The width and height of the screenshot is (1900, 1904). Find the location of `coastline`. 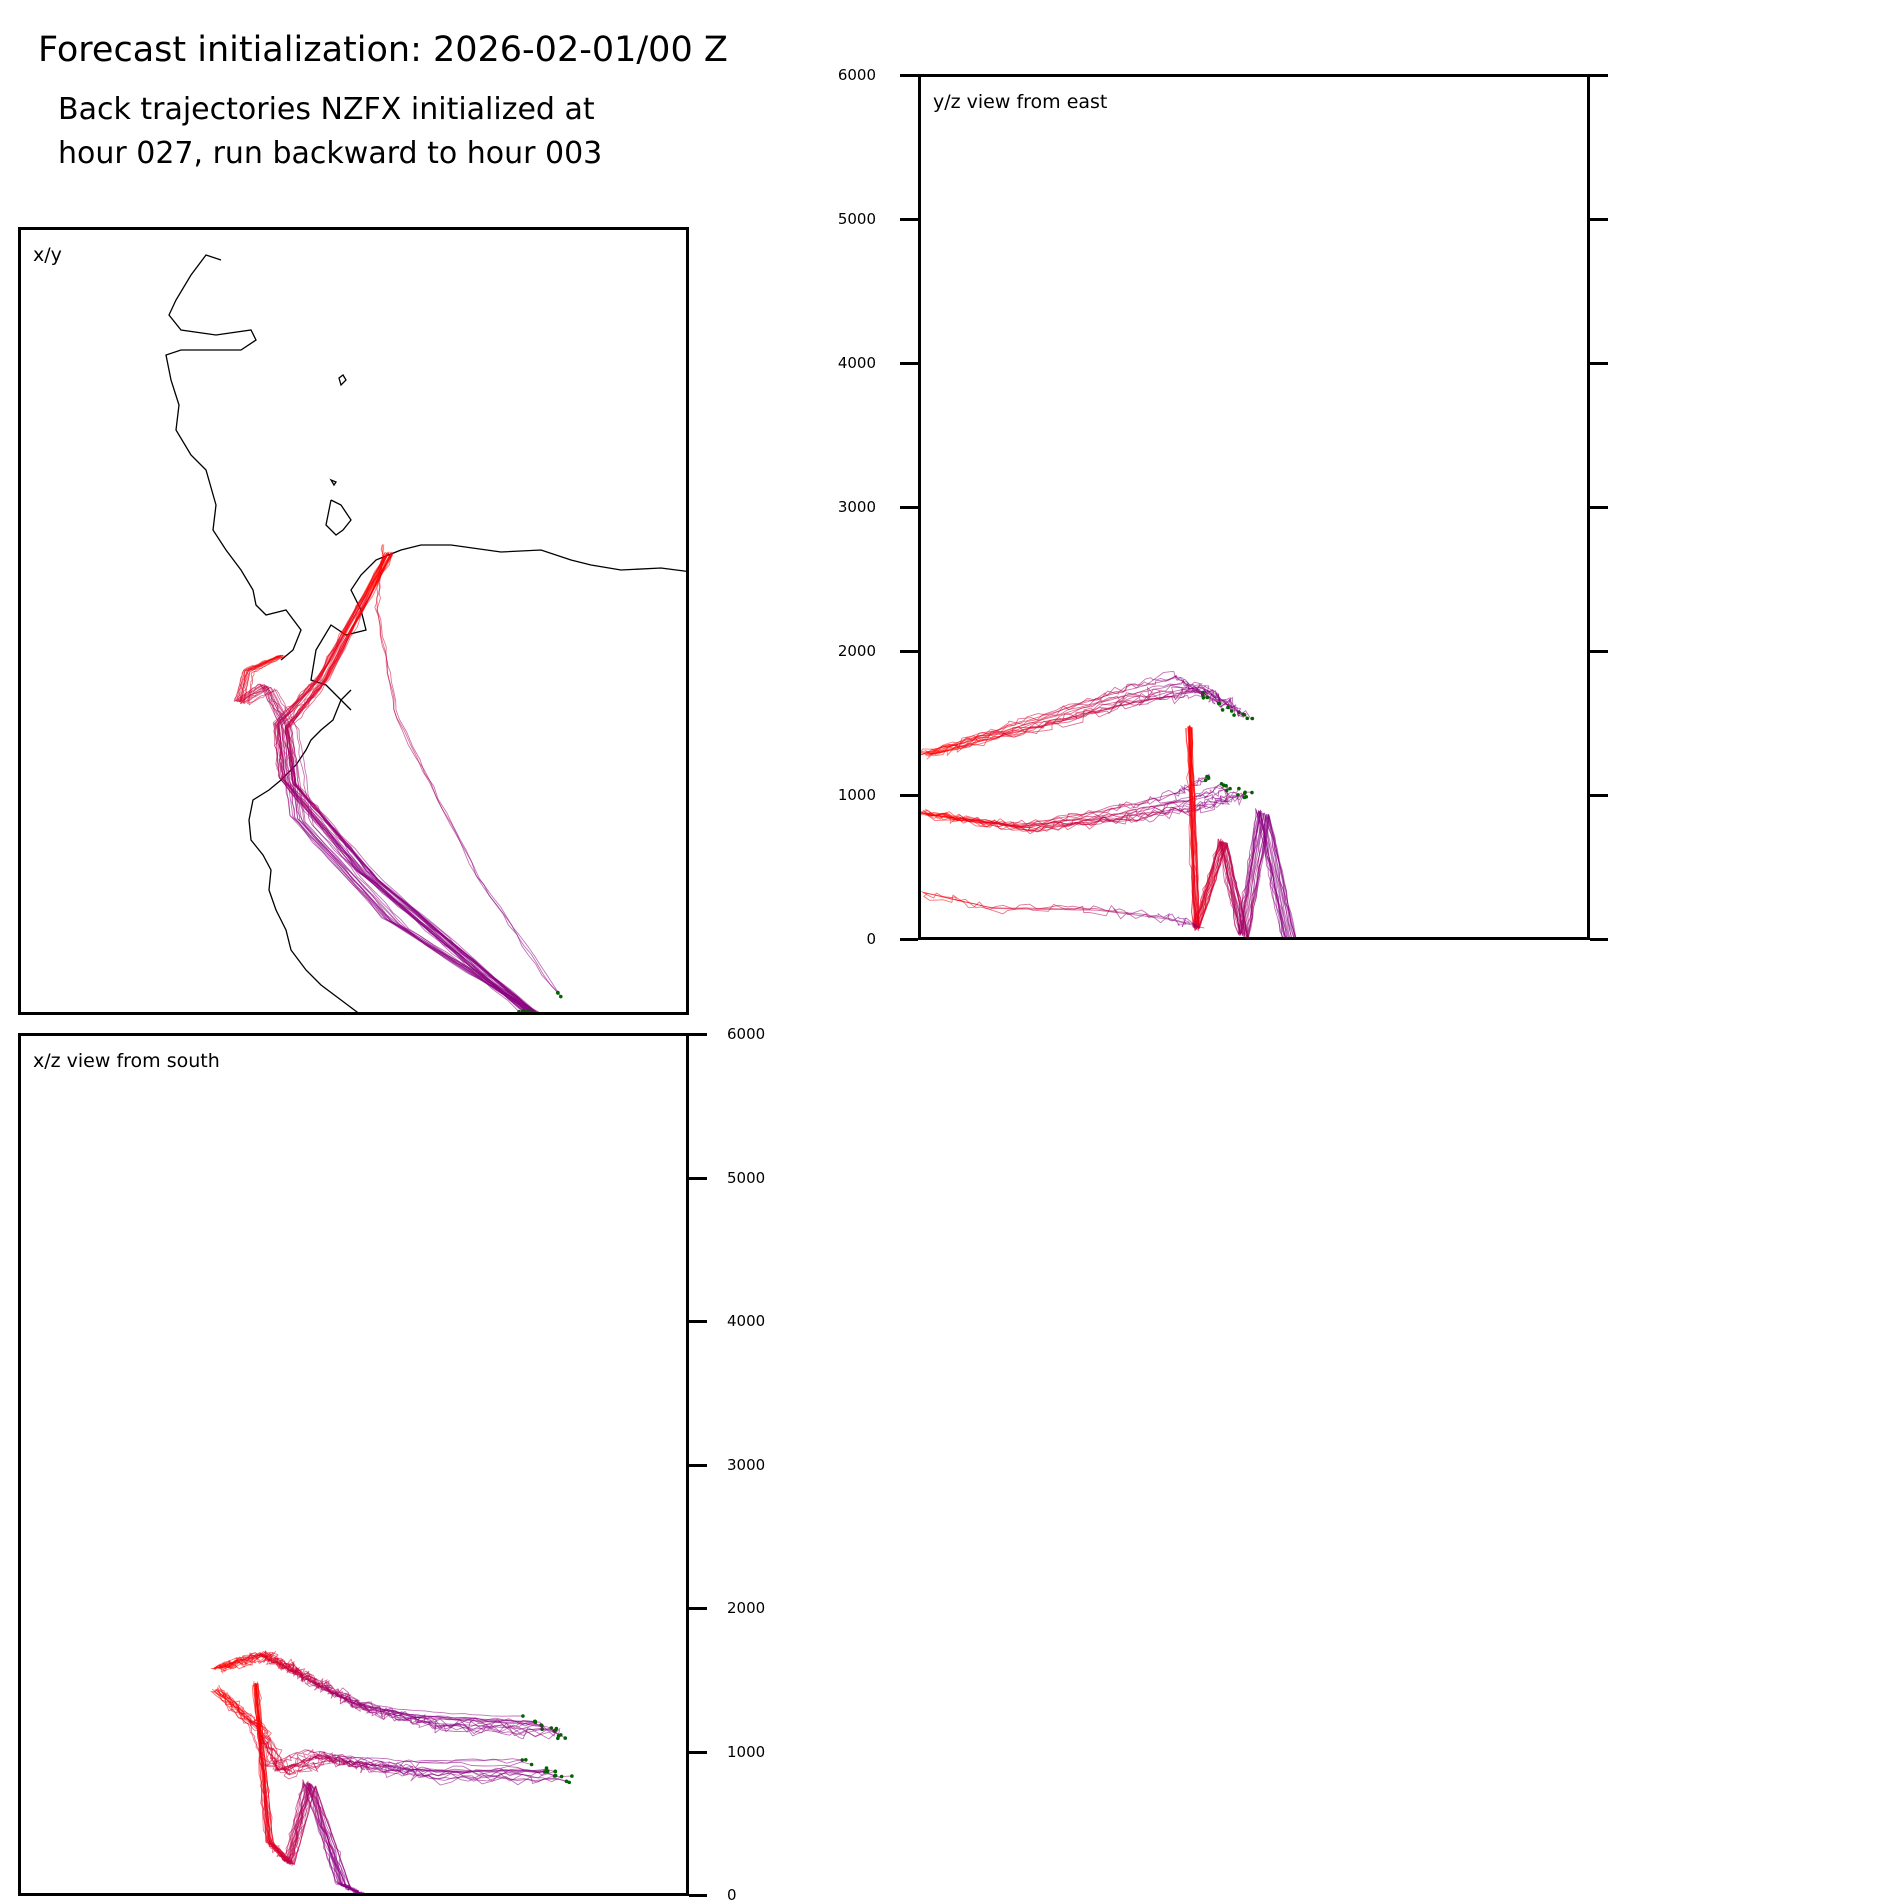

coastline is located at coordinates (427, 635).